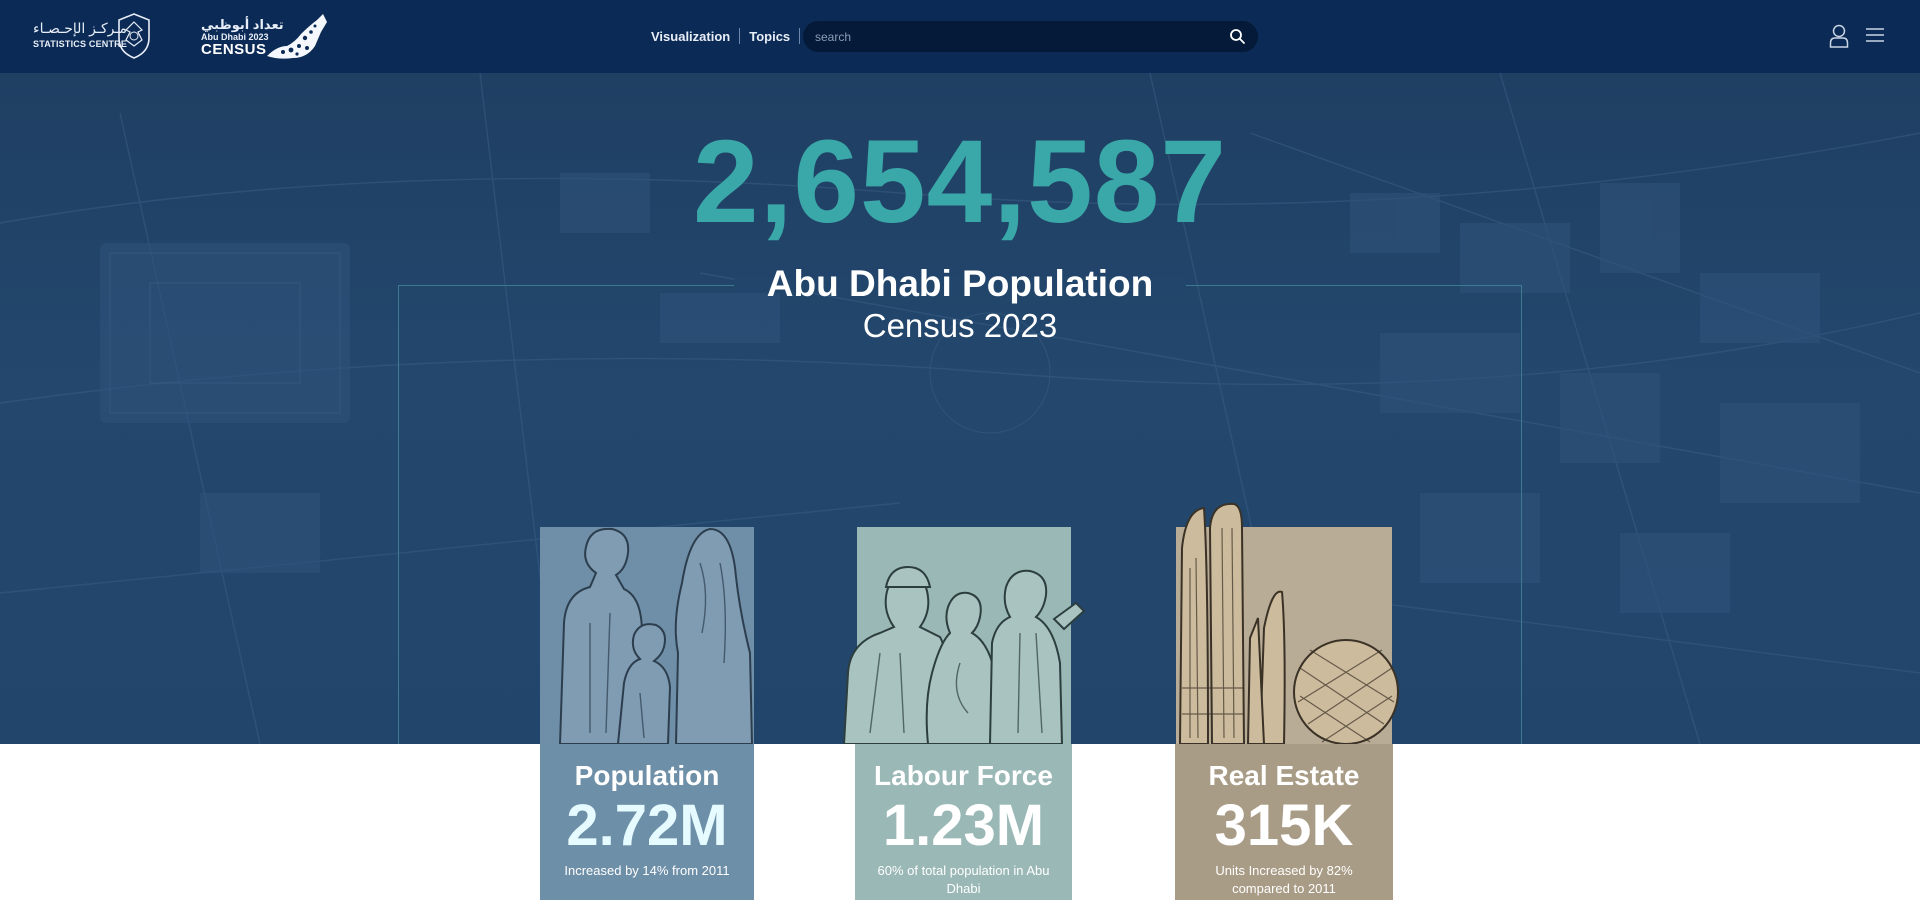 The width and height of the screenshot is (1920, 911). I want to click on hamburger-menu-icon, so click(1875, 35).